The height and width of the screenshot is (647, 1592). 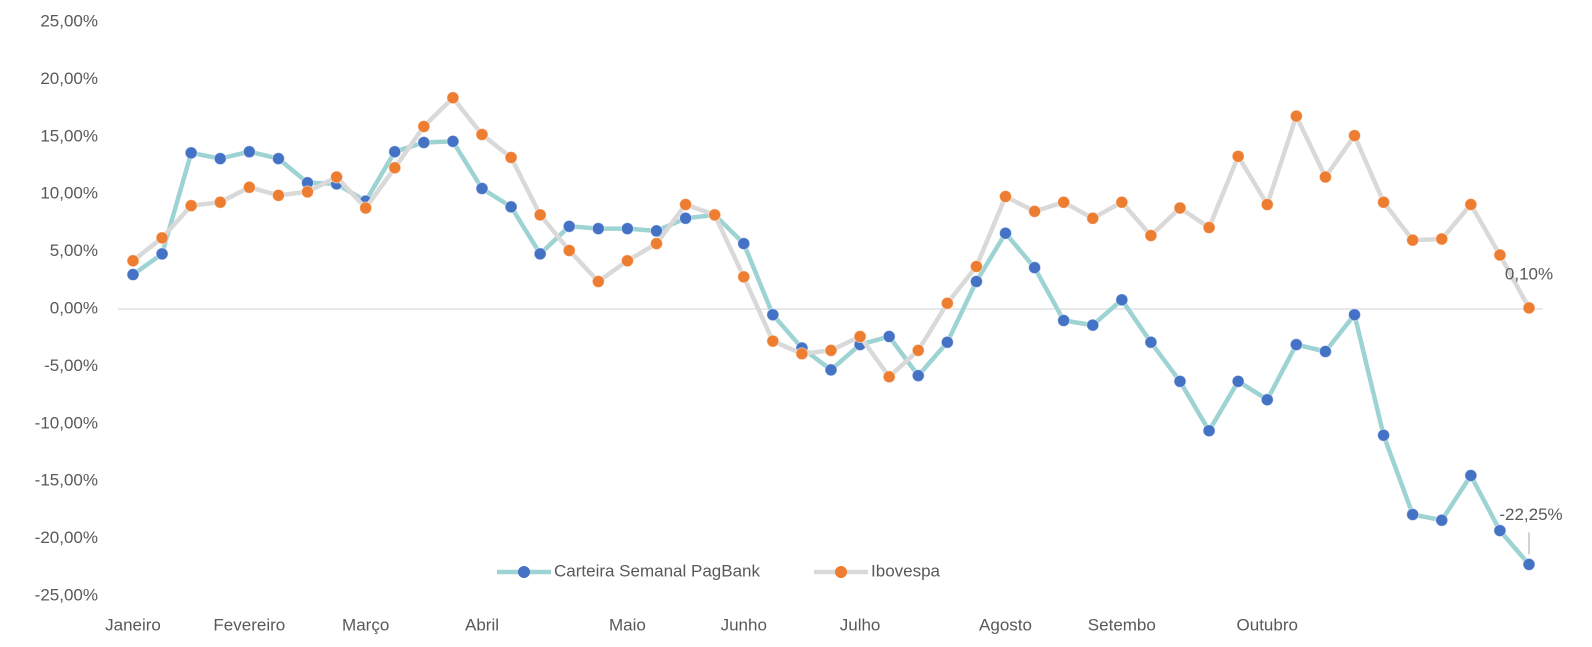 I want to click on y-tick-label: -25,00%, so click(x=66, y=594).